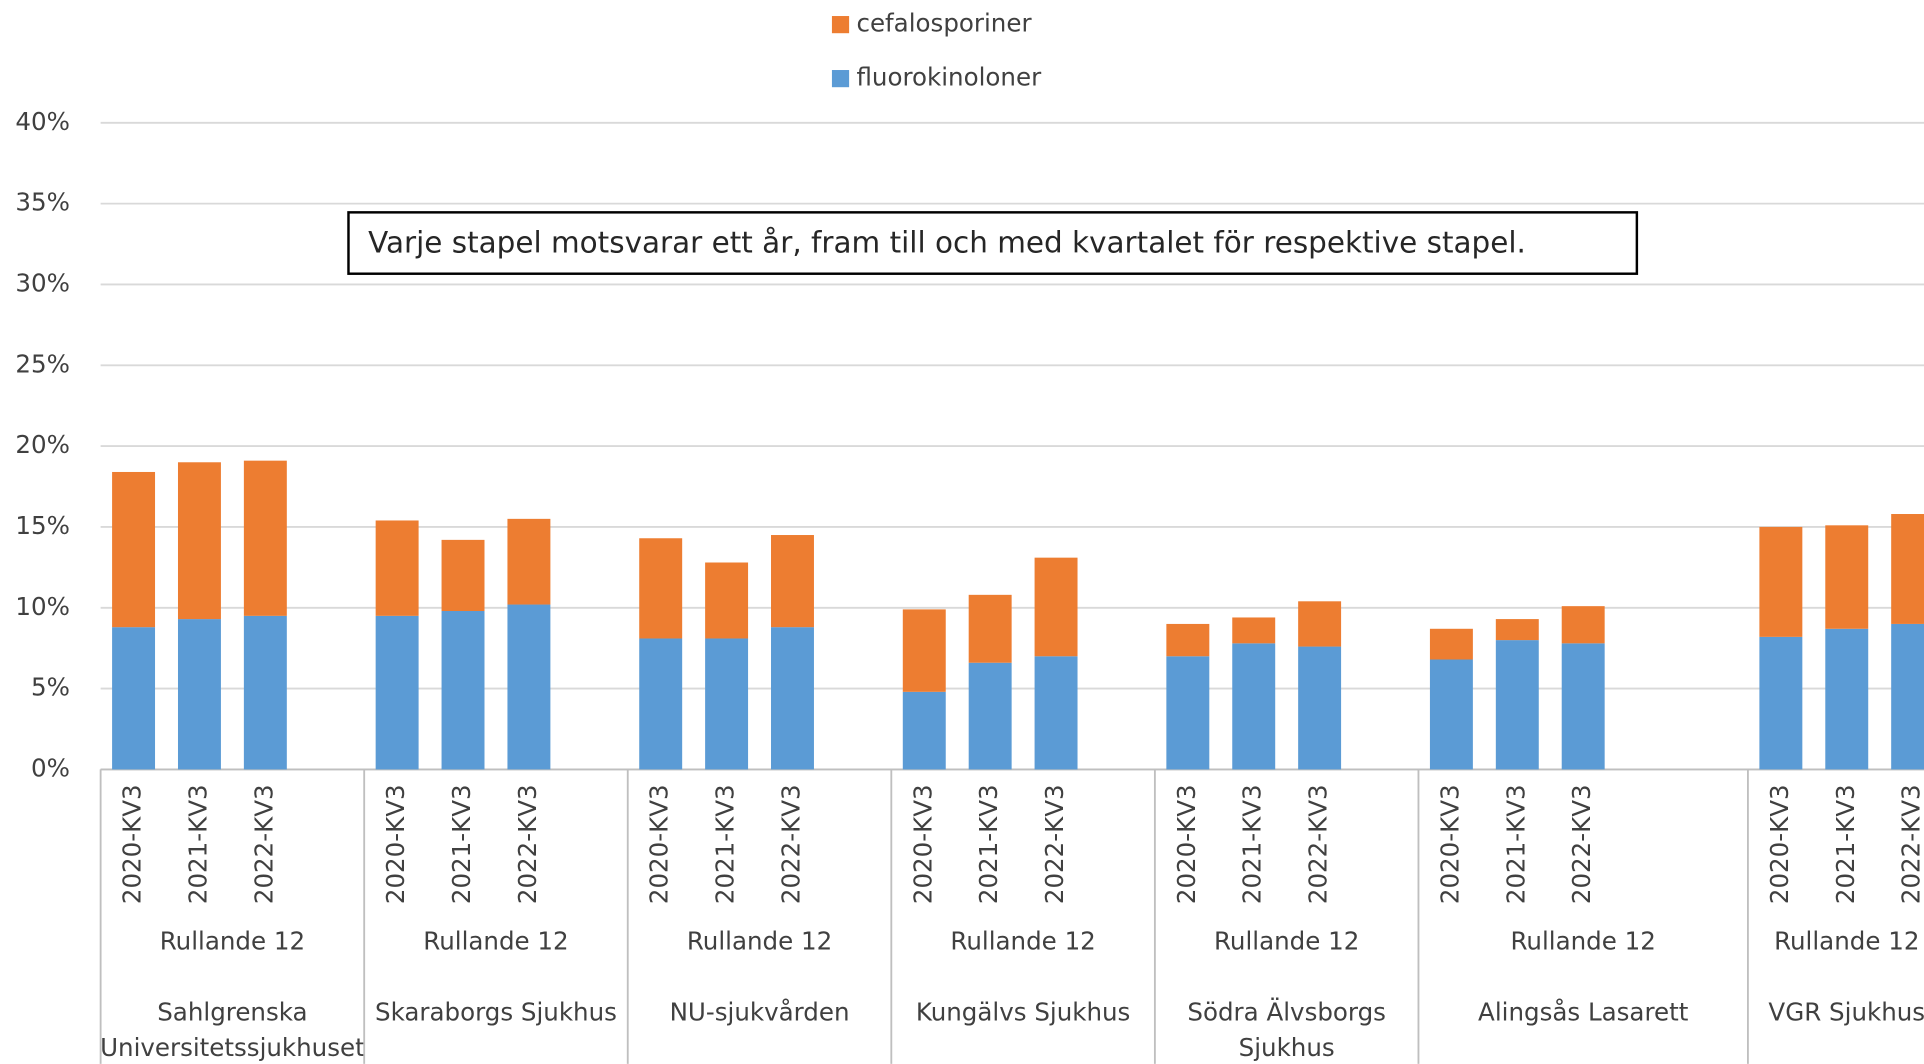  I want to click on annotation-box, so click(993, 243).